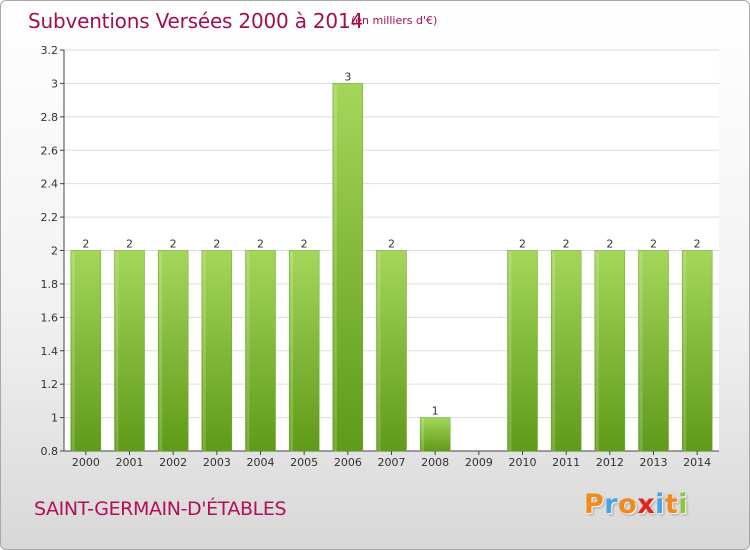 The width and height of the screenshot is (750, 550). Describe the element at coordinates (611, 504) in the screenshot. I see `logo-letter: r` at that location.